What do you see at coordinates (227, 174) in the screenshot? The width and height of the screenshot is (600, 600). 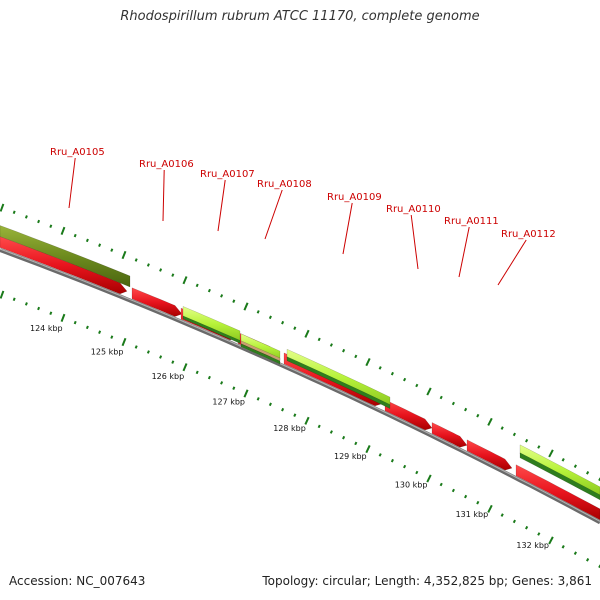 I see `gene-label: Rru_A0107` at bounding box center [227, 174].